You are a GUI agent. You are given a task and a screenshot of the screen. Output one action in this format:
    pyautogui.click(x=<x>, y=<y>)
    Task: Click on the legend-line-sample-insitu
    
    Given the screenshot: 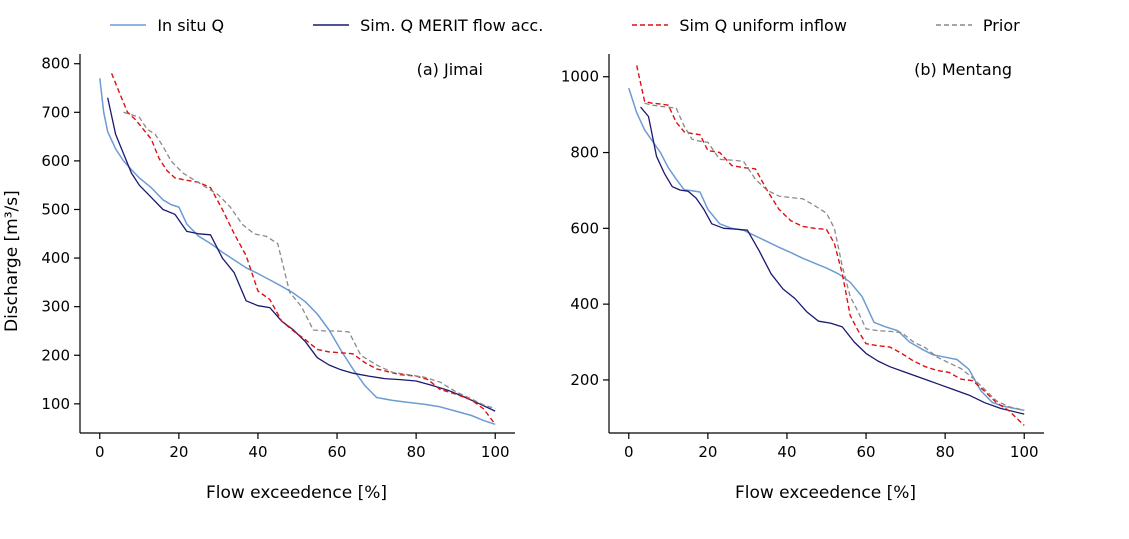 What is the action you would take?
    pyautogui.click(x=128, y=25)
    